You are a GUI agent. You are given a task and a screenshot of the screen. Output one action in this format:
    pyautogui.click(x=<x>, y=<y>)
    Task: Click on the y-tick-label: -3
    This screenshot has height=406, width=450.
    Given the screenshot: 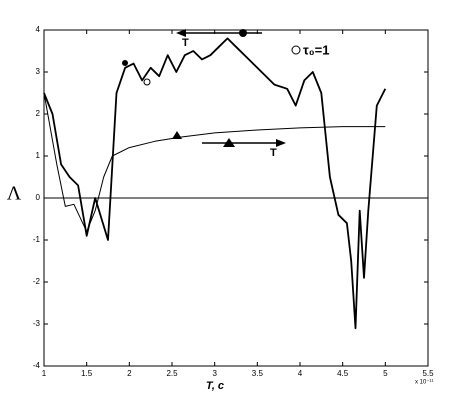 What is the action you would take?
    pyautogui.click(x=37, y=323)
    